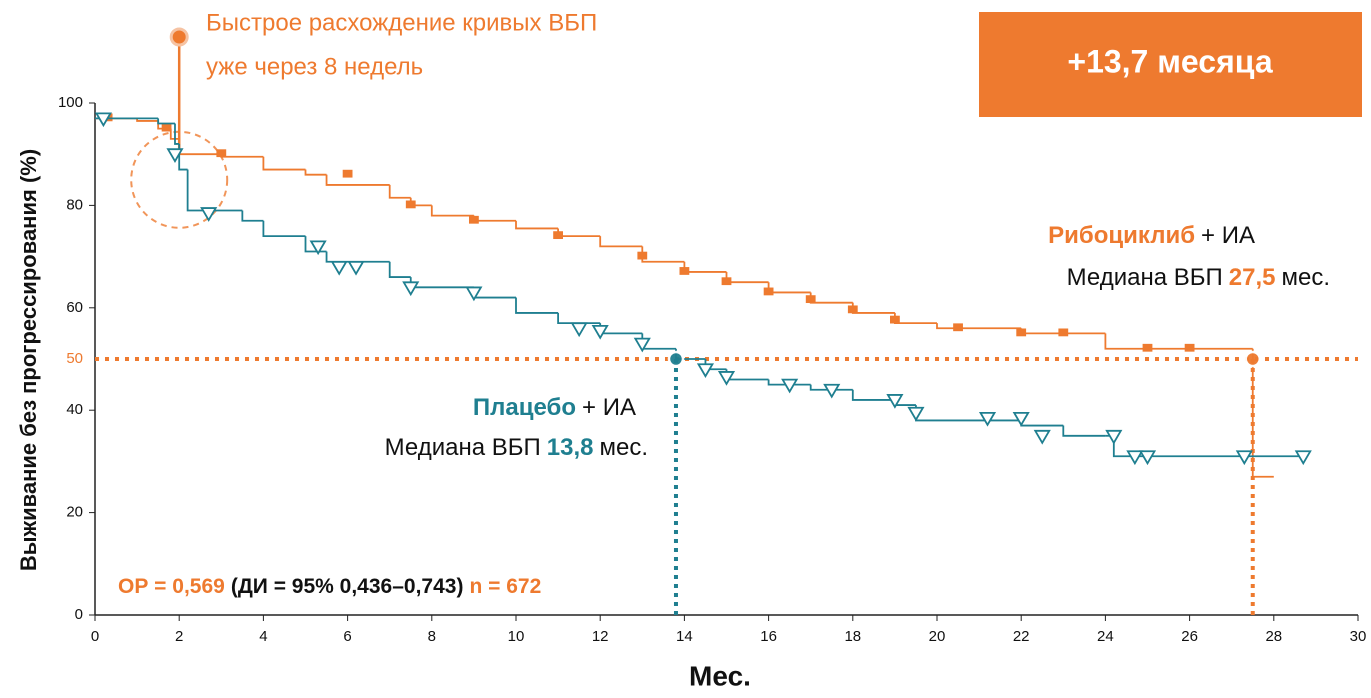 The height and width of the screenshot is (698, 1371). Describe the element at coordinates (600, 636) in the screenshot. I see `x-tick-label: 12` at that location.